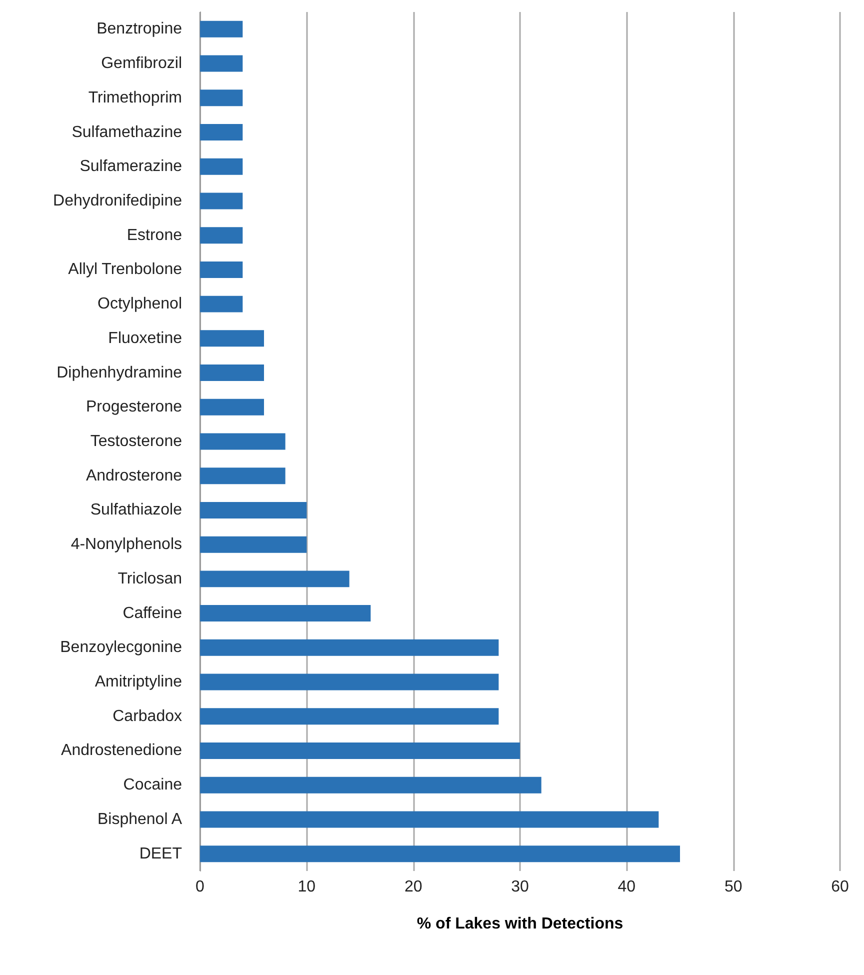 This screenshot has width=864, height=975. I want to click on x-tick-label: 60, so click(840, 887).